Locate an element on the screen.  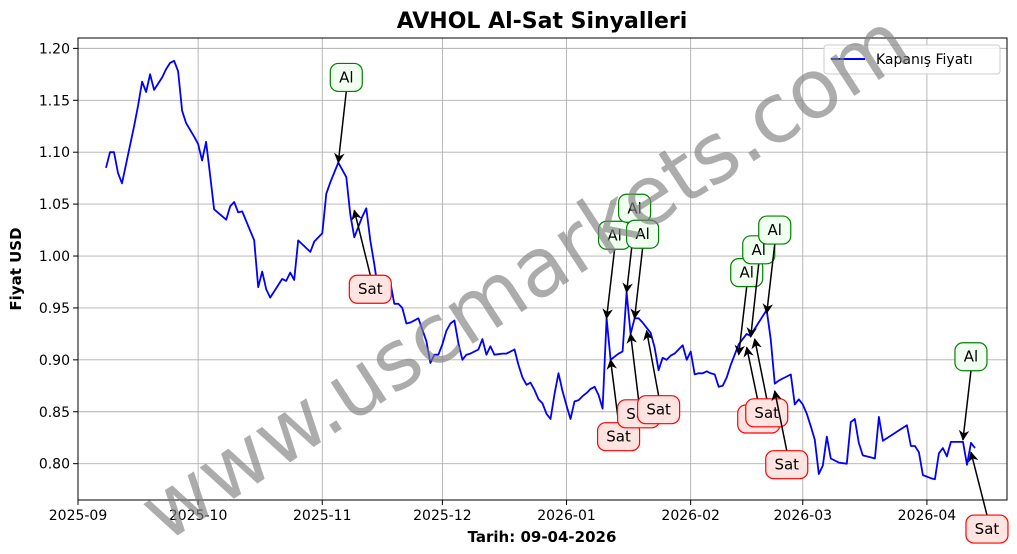
x-tick-label: 2026-02 is located at coordinates (690, 516).